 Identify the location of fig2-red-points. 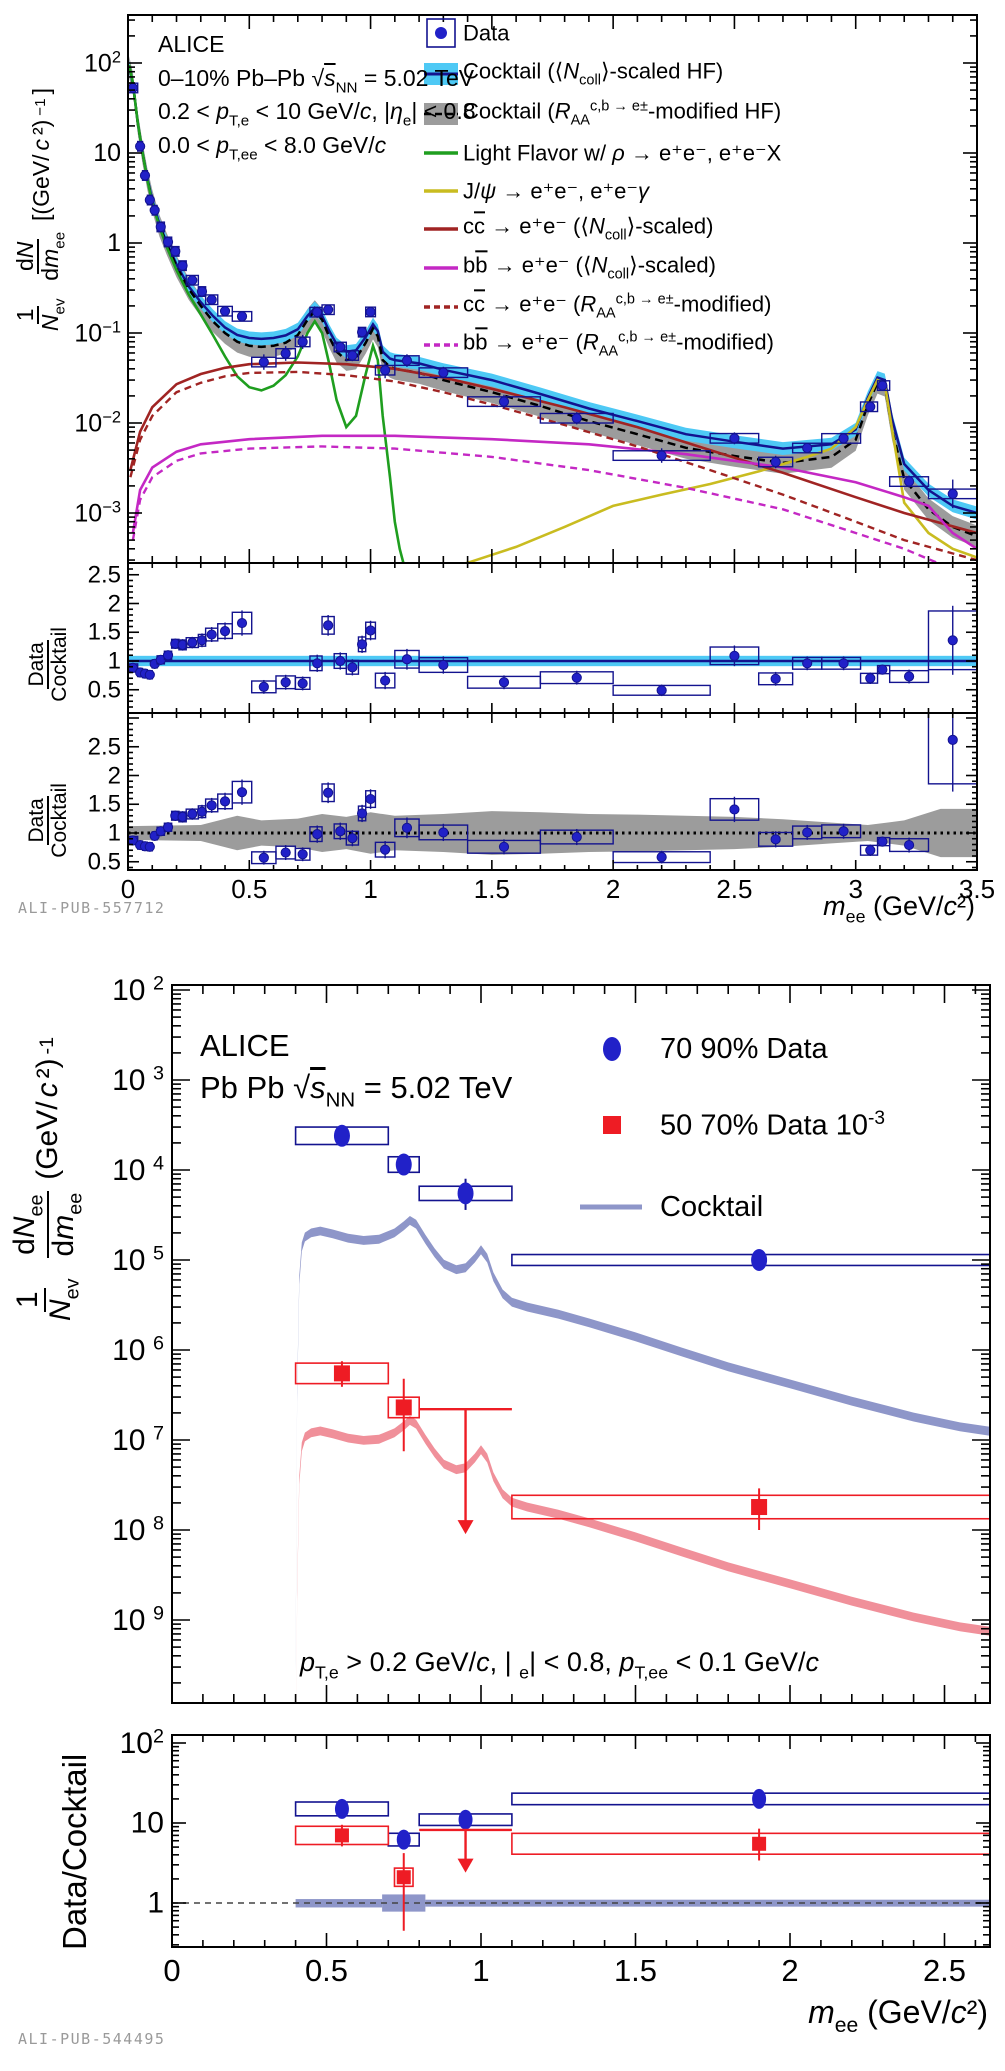
(641, 1445).